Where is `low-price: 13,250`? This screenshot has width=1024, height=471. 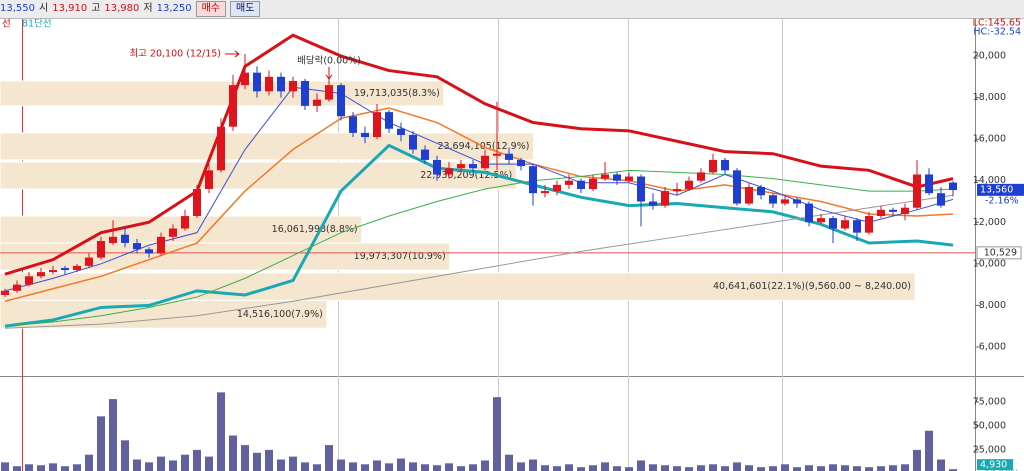 low-price: 13,250 is located at coordinates (174, 8).